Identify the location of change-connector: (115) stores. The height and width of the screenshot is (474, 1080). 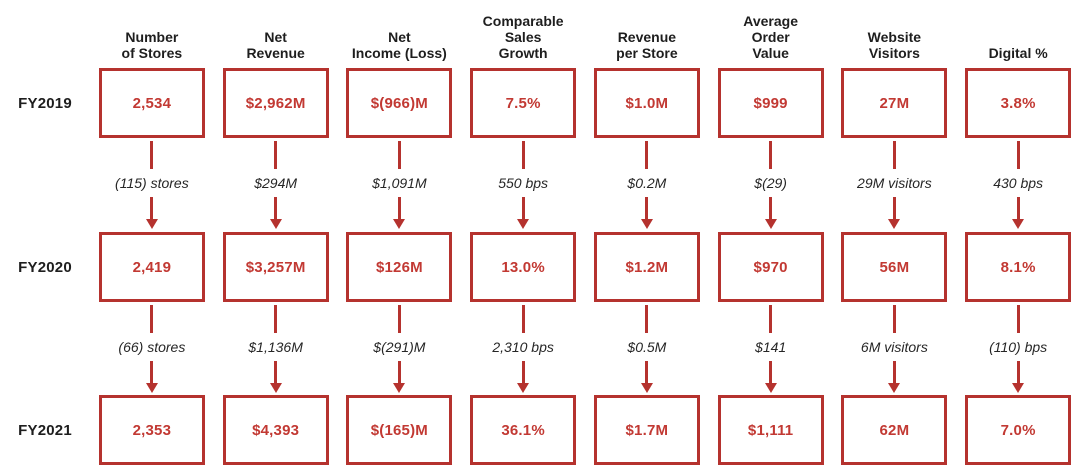
(152, 185).